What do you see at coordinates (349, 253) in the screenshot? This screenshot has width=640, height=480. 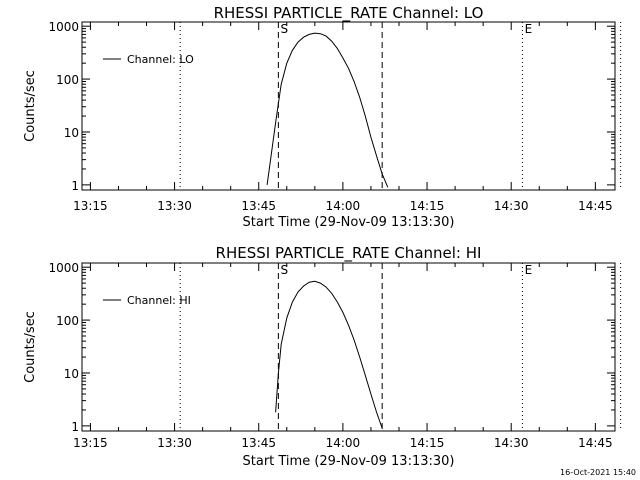 I see `chart-title: RHESSI PARTICLE_RATE Channel: HI` at bounding box center [349, 253].